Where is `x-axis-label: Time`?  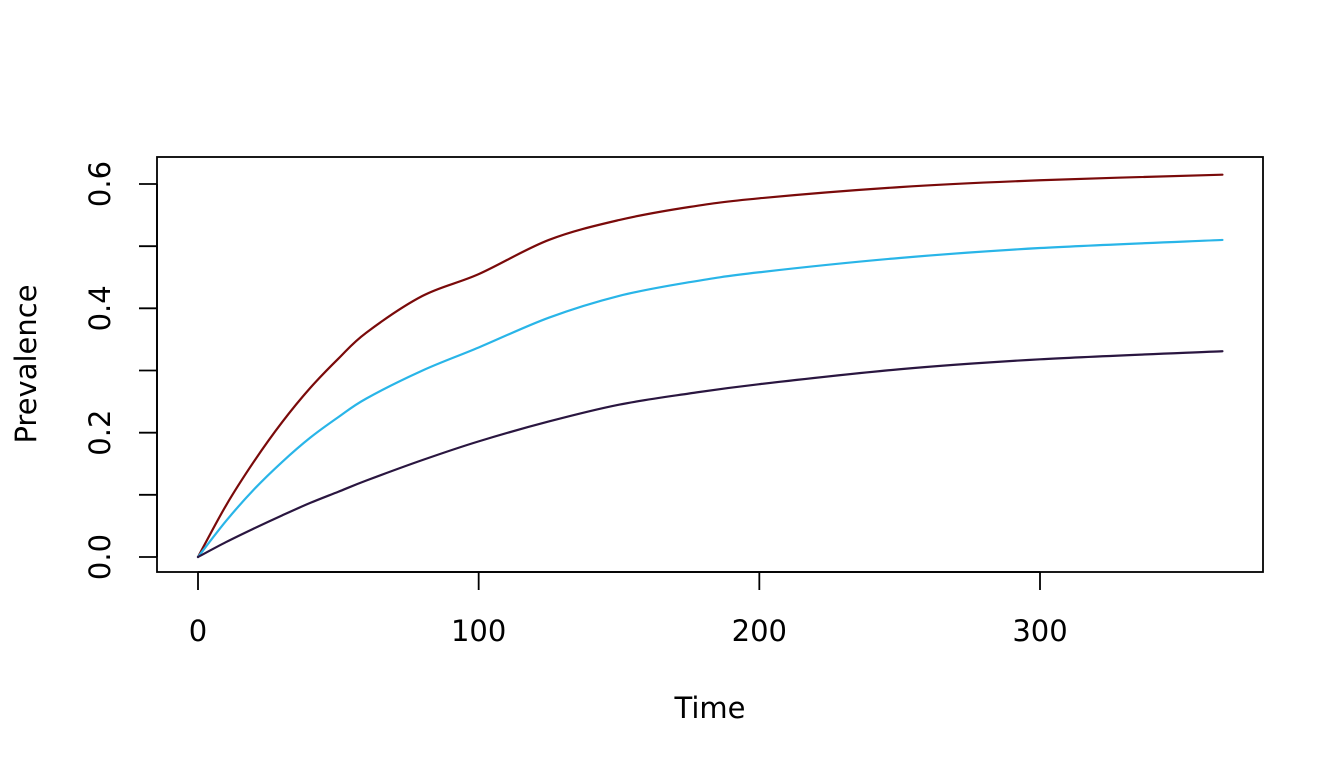
x-axis-label: Time is located at coordinates (710, 708).